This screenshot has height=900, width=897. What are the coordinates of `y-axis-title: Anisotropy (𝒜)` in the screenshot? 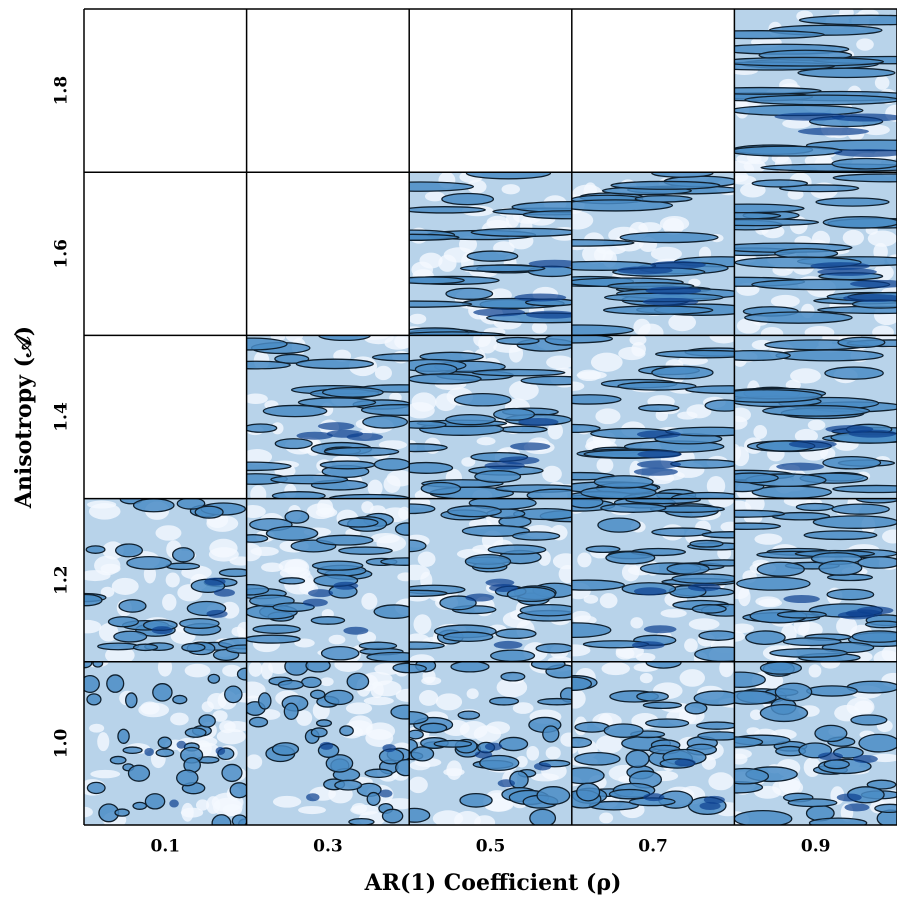 It's located at (24, 417).